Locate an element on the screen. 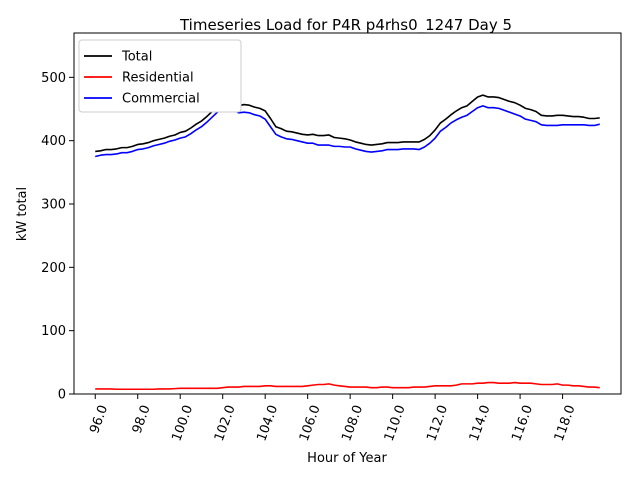  legend-label-total: Total is located at coordinates (136, 57).